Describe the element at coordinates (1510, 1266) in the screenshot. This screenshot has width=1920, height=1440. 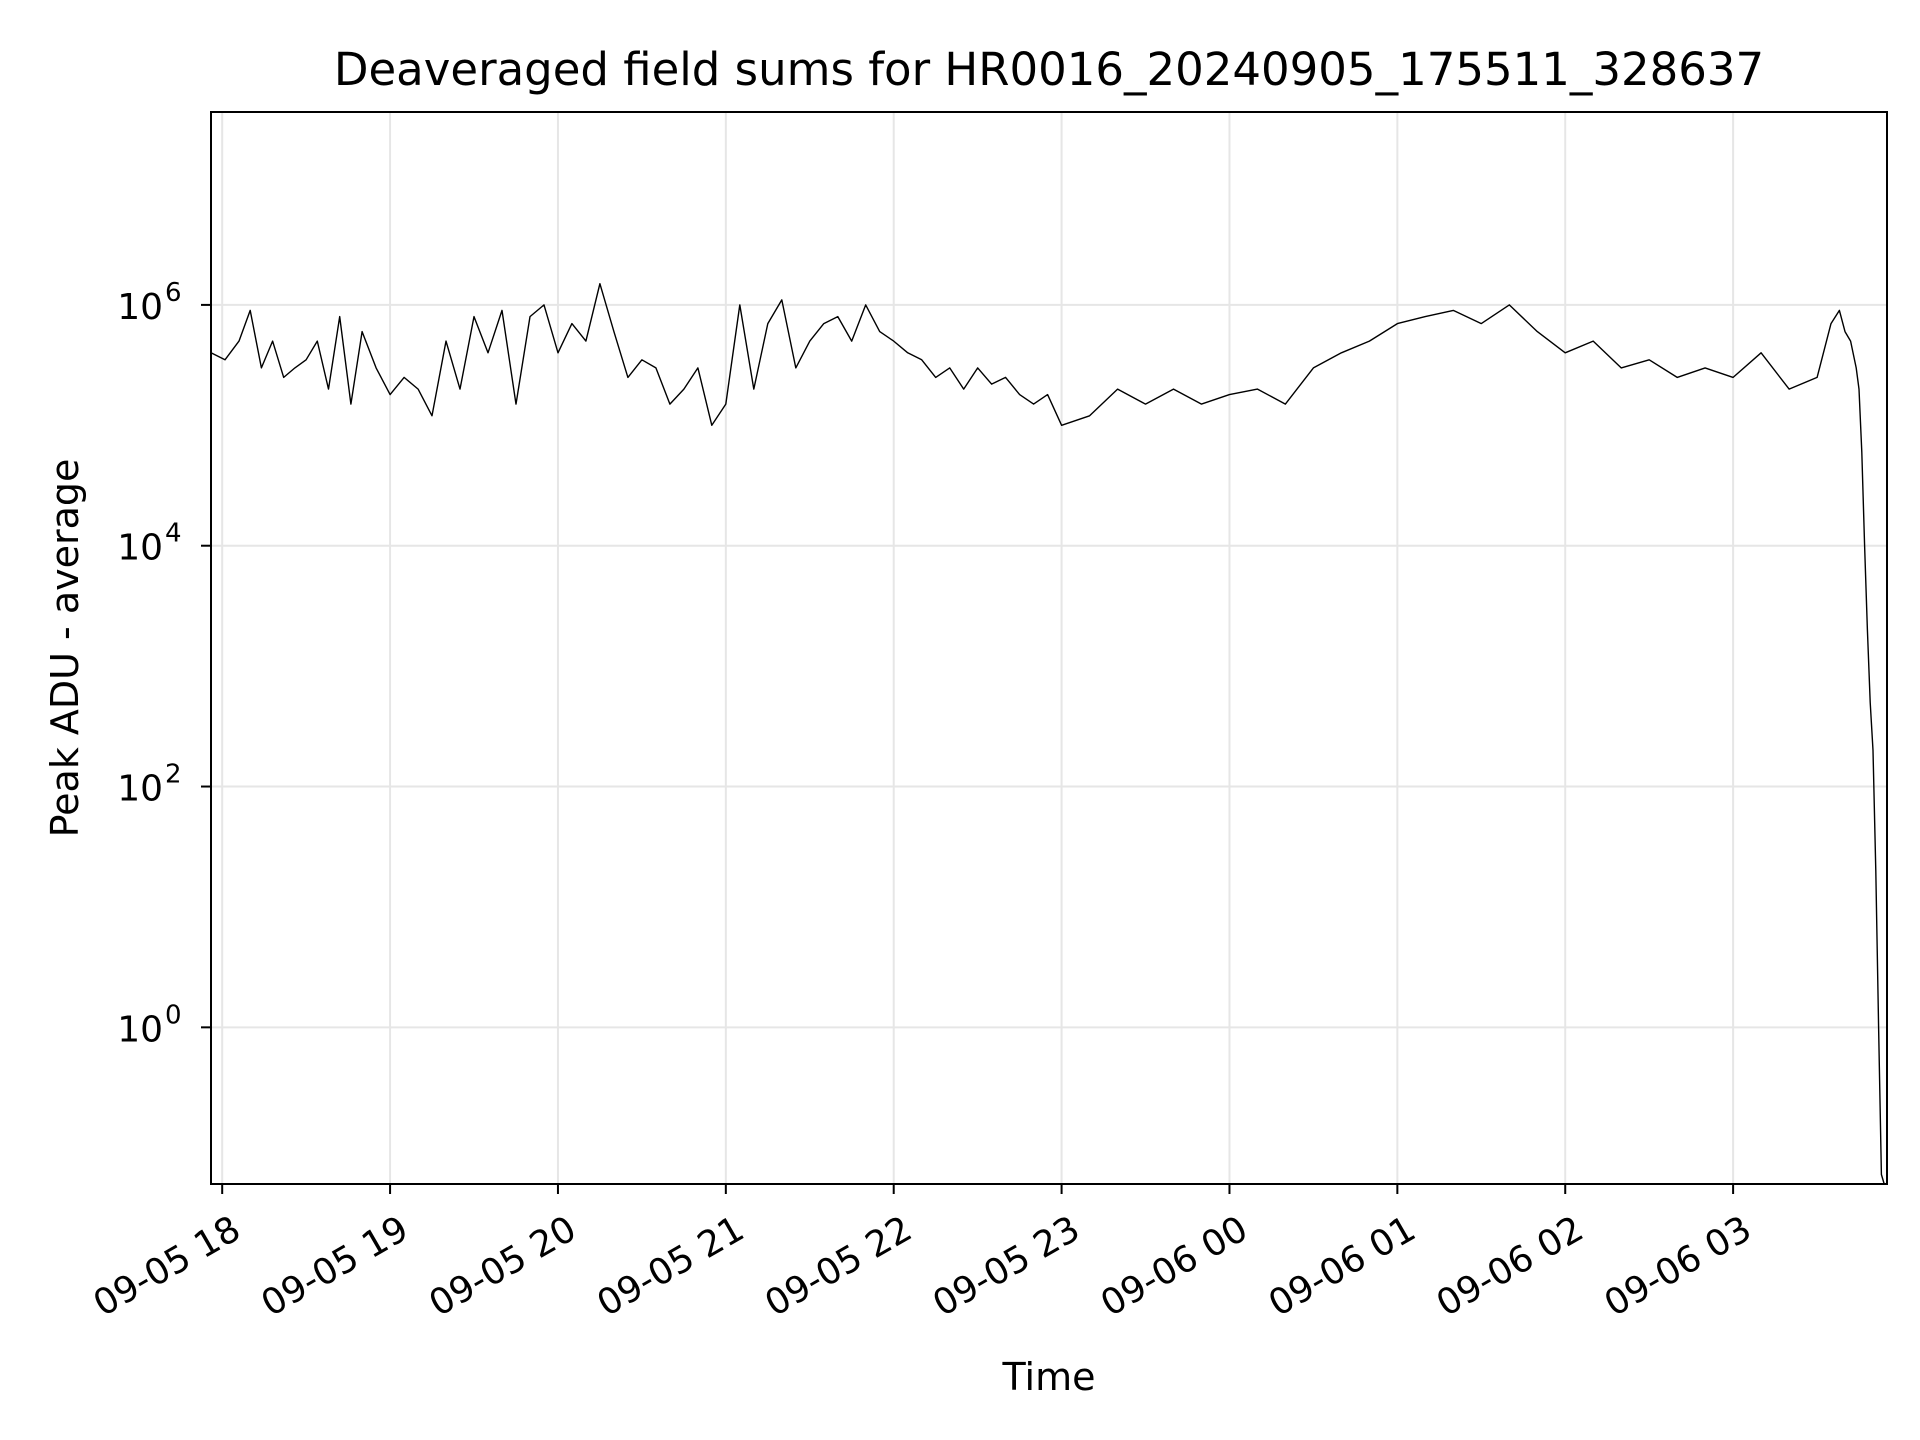
I see `x-tick-label: 09-06 02` at that location.